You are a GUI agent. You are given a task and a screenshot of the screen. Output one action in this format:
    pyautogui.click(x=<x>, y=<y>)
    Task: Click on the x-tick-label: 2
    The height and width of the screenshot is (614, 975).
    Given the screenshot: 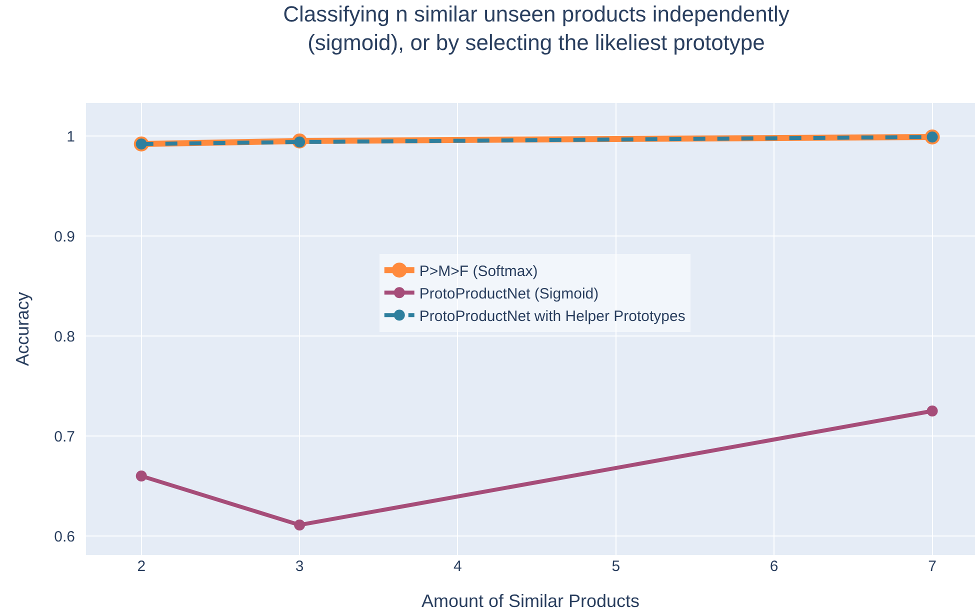 What is the action you would take?
    pyautogui.click(x=141, y=566)
    